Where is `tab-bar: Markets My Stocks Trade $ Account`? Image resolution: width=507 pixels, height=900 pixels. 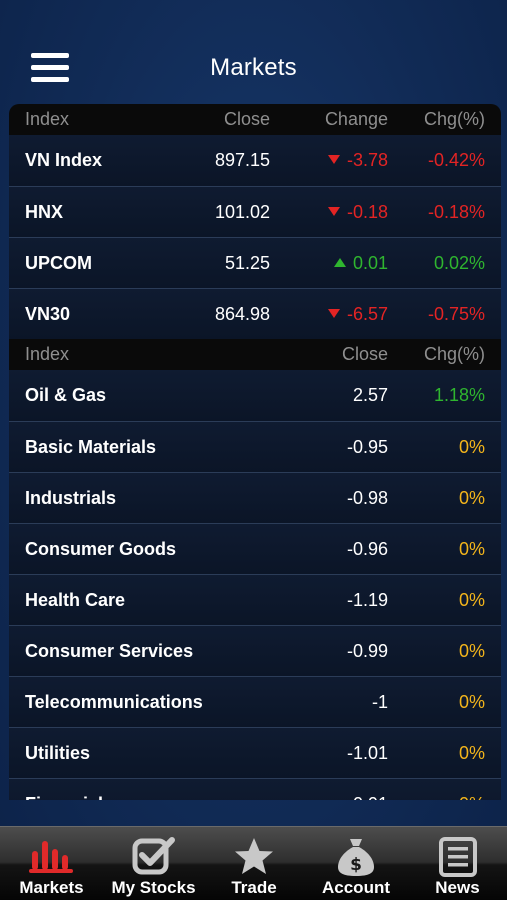
tab-bar: Markets My Stocks Trade $ Account is located at coordinates (253, 863).